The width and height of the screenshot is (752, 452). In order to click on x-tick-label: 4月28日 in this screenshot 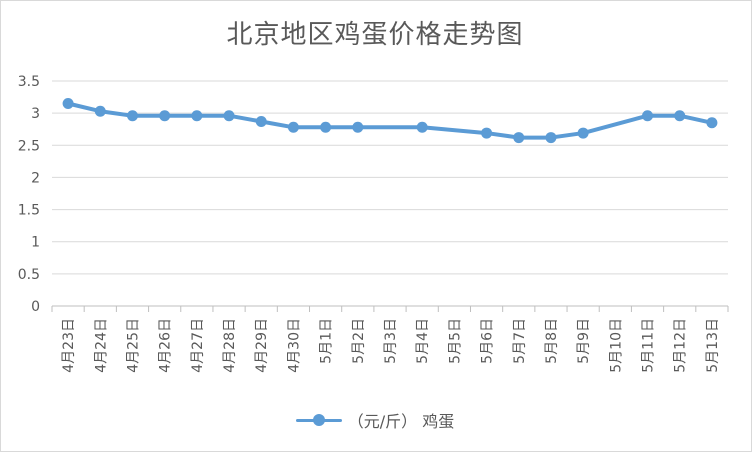, I will do `click(230, 345)`.